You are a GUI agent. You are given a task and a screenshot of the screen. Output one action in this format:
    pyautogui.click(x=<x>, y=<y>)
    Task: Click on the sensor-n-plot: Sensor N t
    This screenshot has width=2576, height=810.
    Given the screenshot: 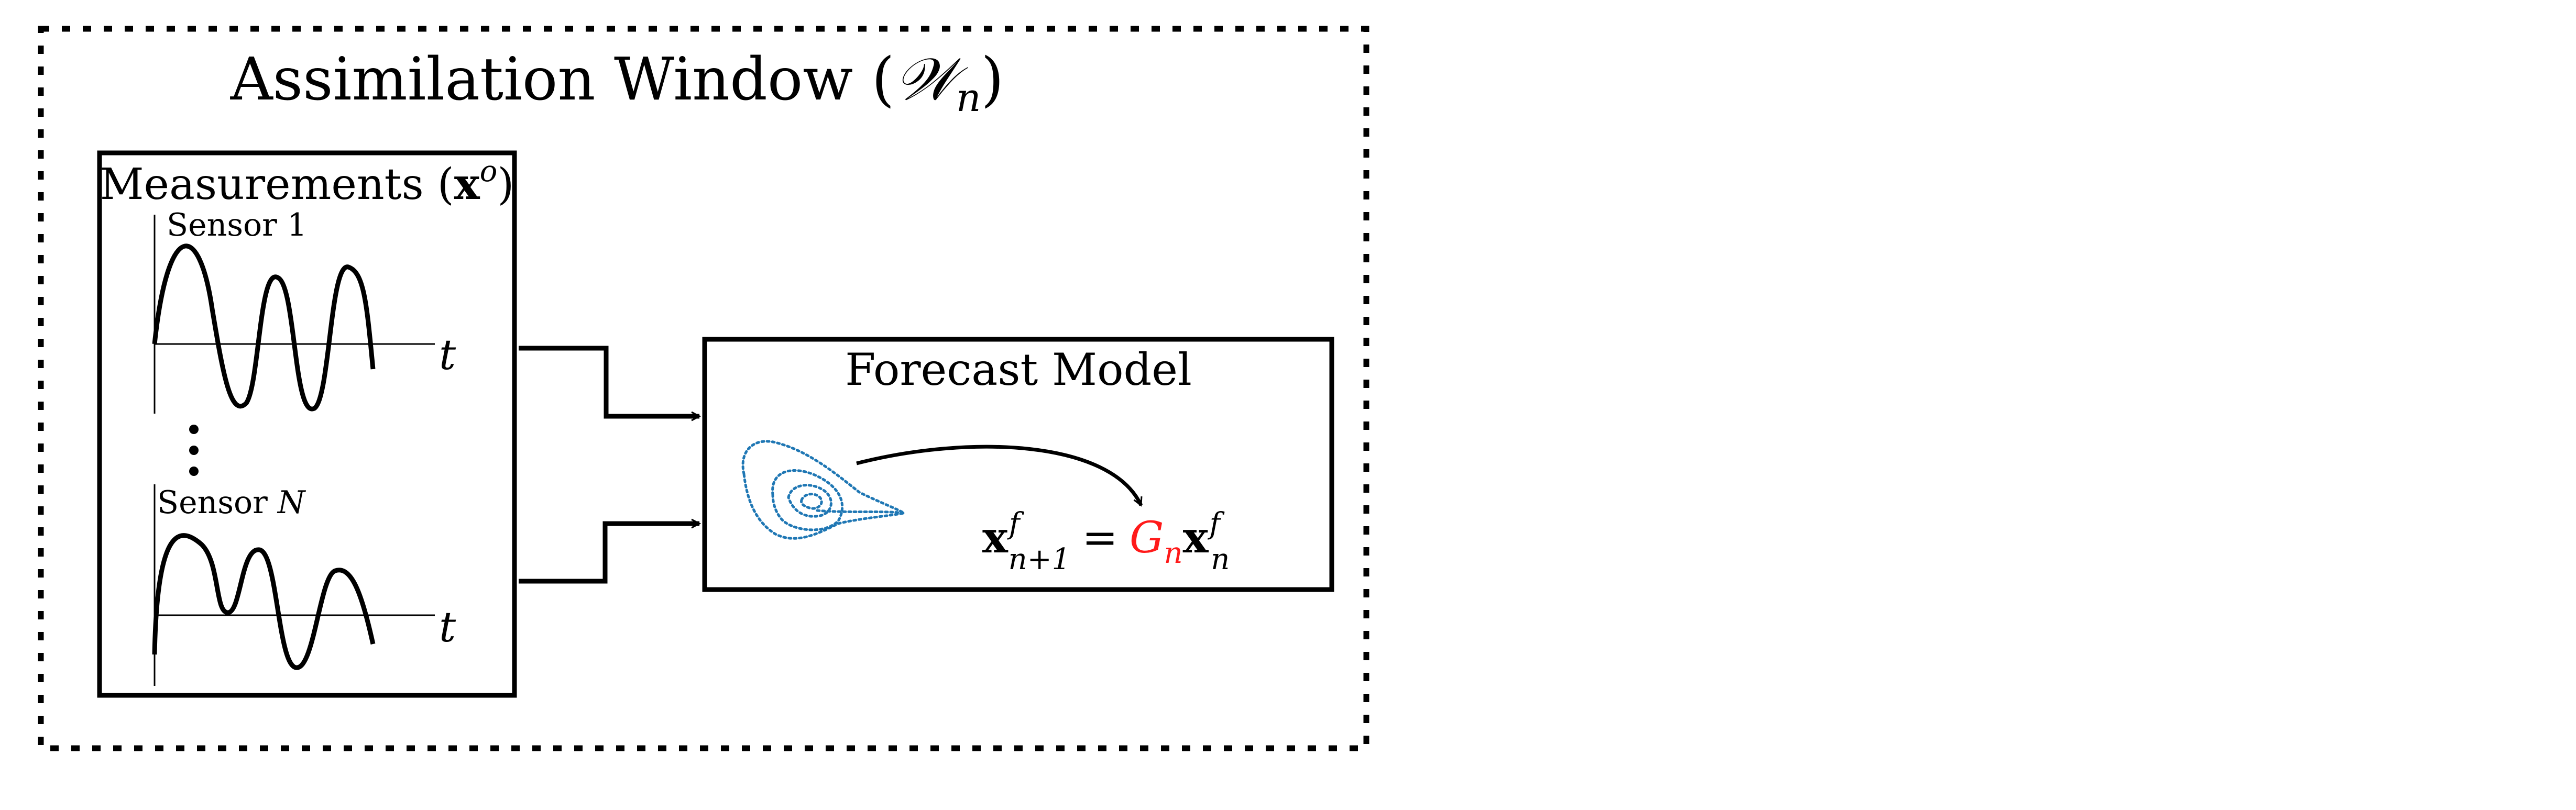 What is the action you would take?
    pyautogui.click(x=305, y=585)
    